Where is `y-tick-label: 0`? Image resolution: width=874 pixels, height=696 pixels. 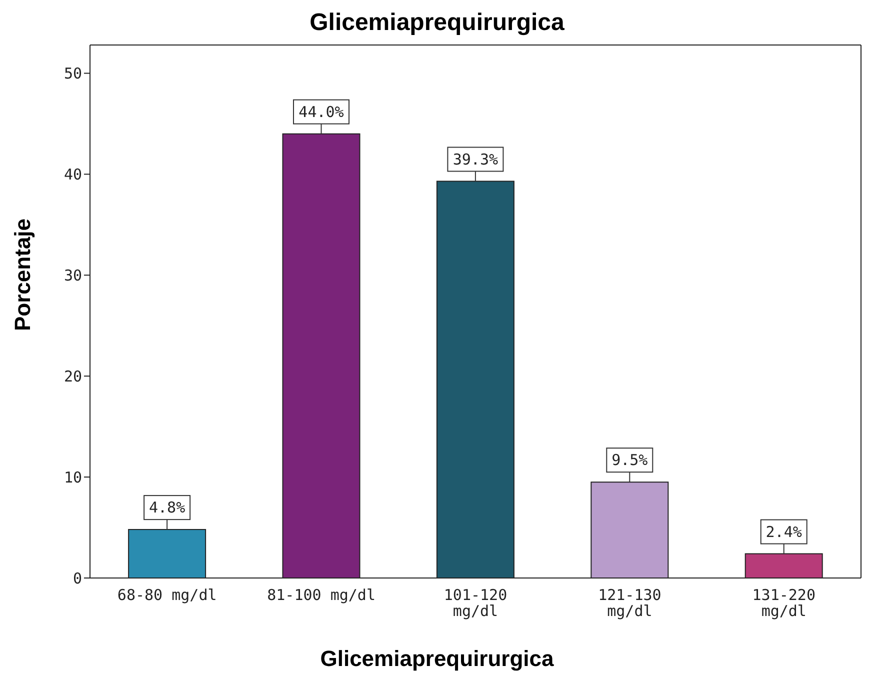
y-tick-label: 0 is located at coordinates (77, 578).